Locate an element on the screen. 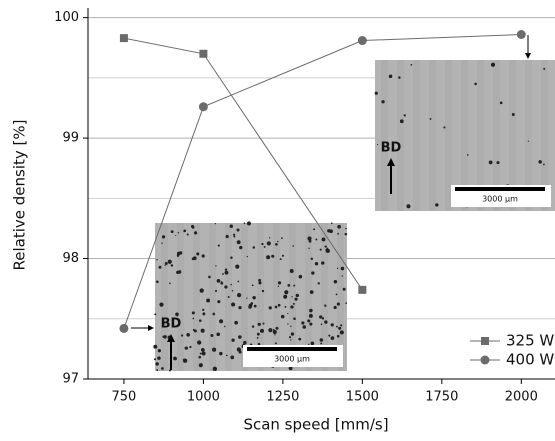 This screenshot has width=555, height=441. legend-label: 400 W is located at coordinates (530, 360).